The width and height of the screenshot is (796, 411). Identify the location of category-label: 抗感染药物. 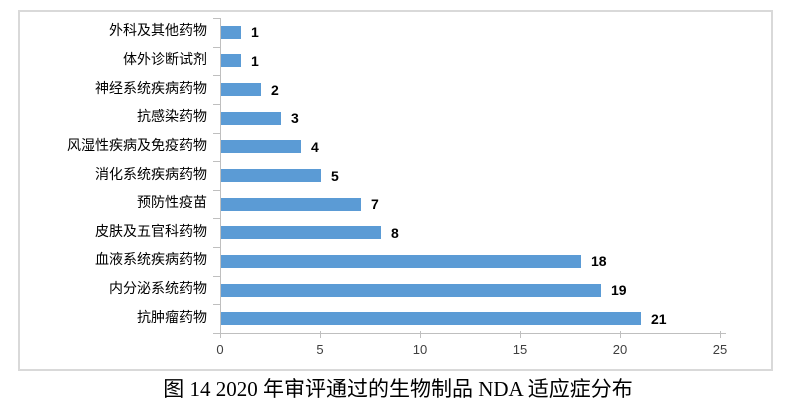
(172, 118).